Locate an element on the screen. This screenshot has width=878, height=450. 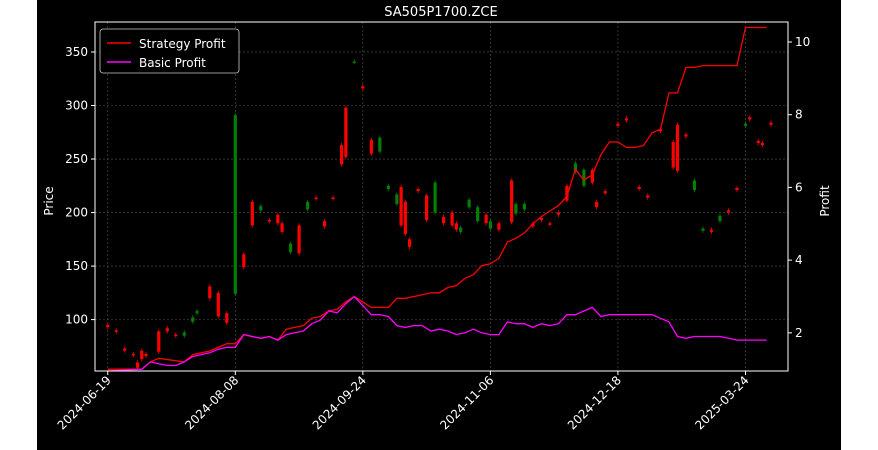
x-tick-label: 2025-03-24 is located at coordinates (721, 402).